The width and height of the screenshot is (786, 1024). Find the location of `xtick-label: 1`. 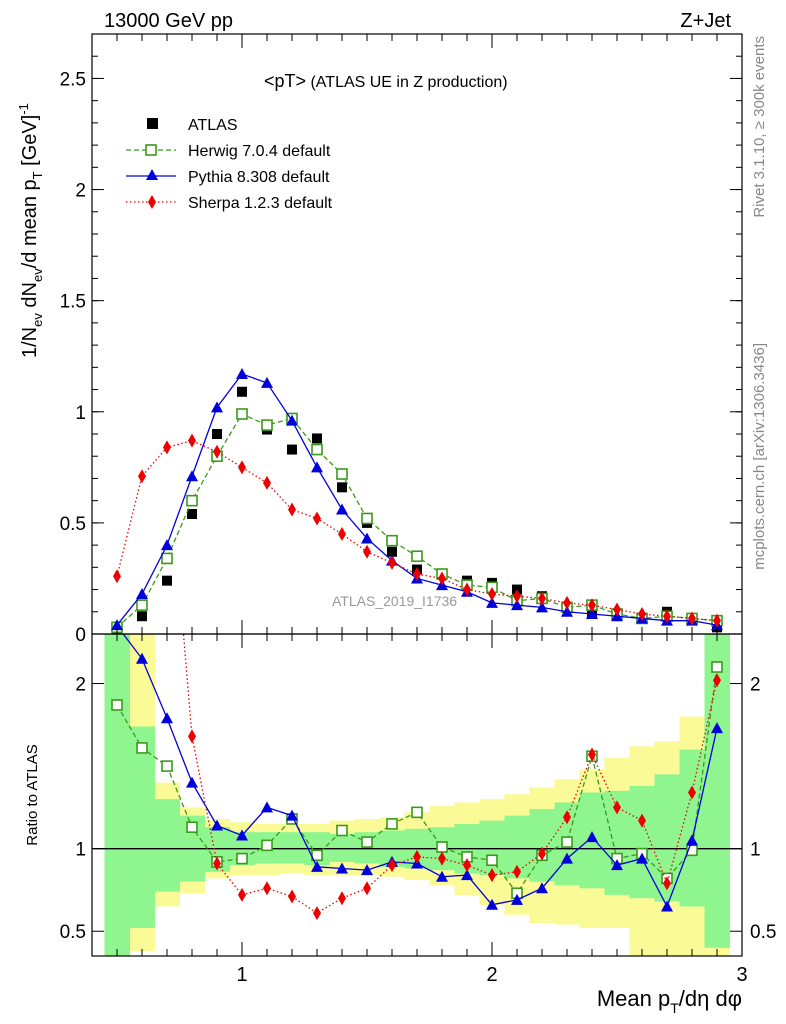

xtick-label: 1 is located at coordinates (241, 975).